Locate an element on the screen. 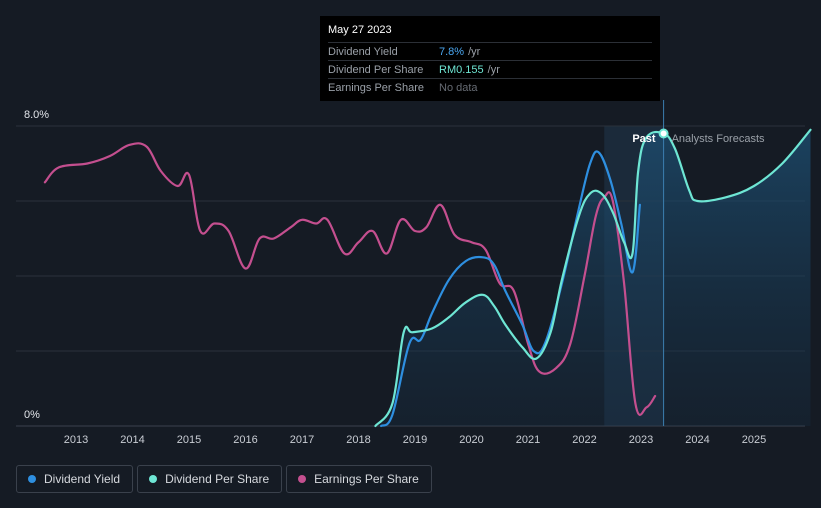  x-tick-label: 2023 is located at coordinates (641, 440).